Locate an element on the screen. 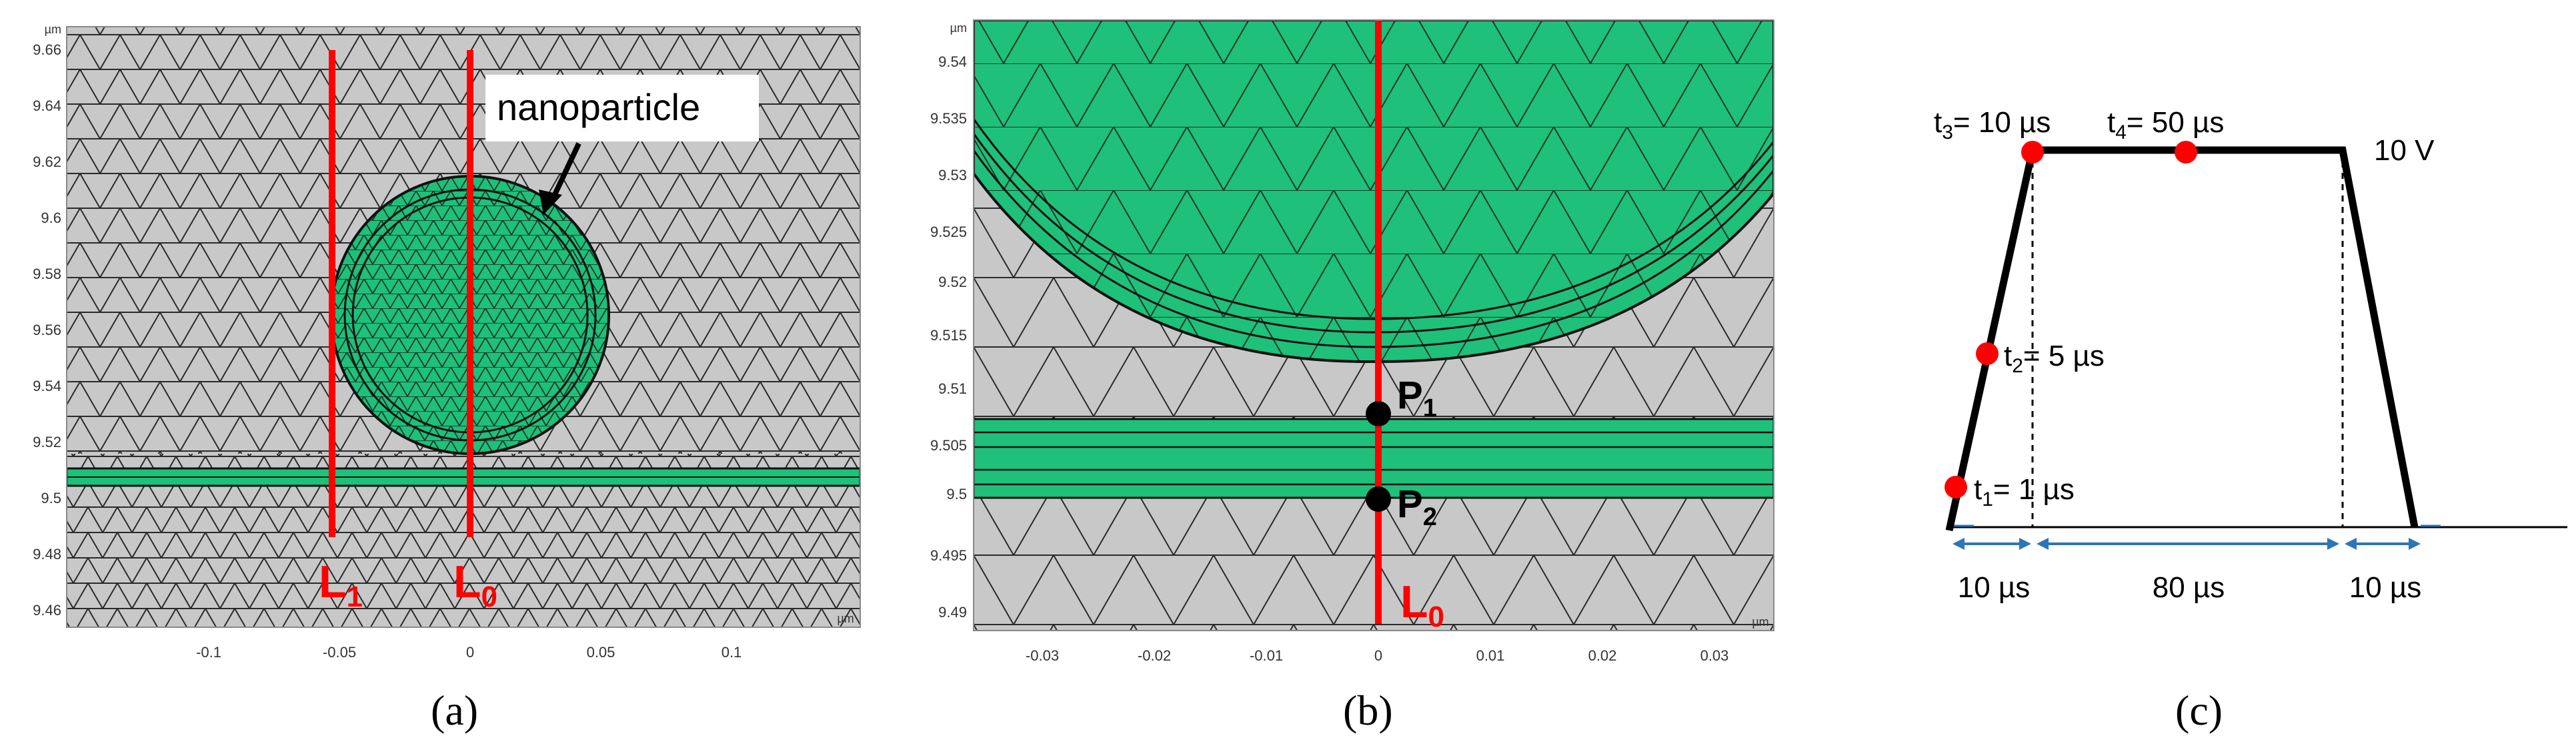  line-label-l1: L1 is located at coordinates (341, 584).